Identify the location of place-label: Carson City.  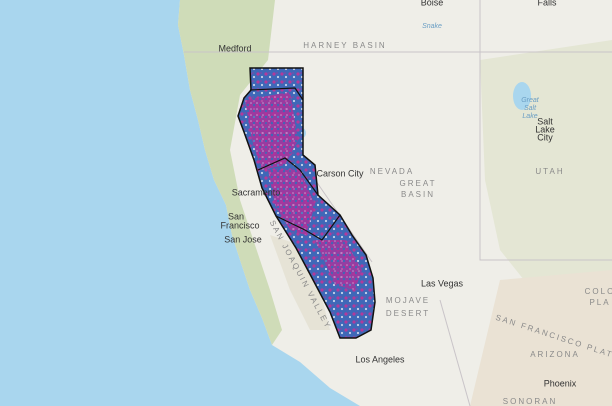
(340, 173).